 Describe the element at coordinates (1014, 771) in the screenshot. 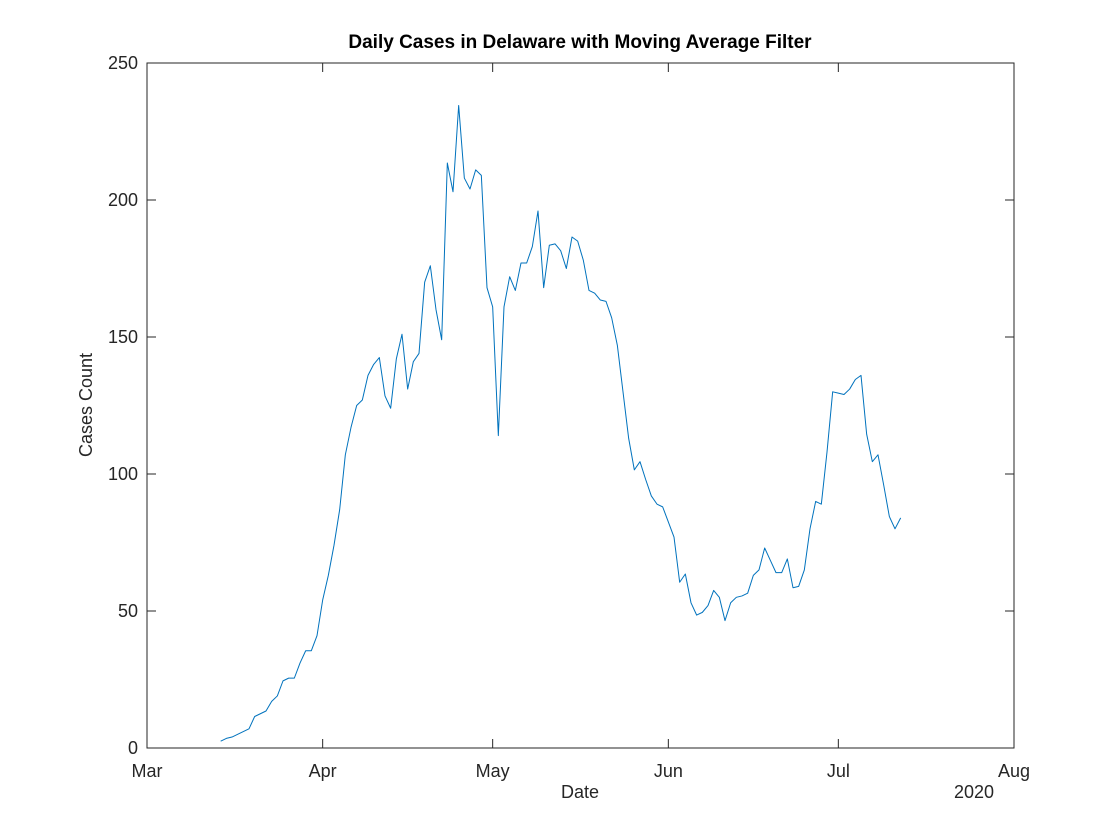

I see `x-tick-label: Aug` at that location.